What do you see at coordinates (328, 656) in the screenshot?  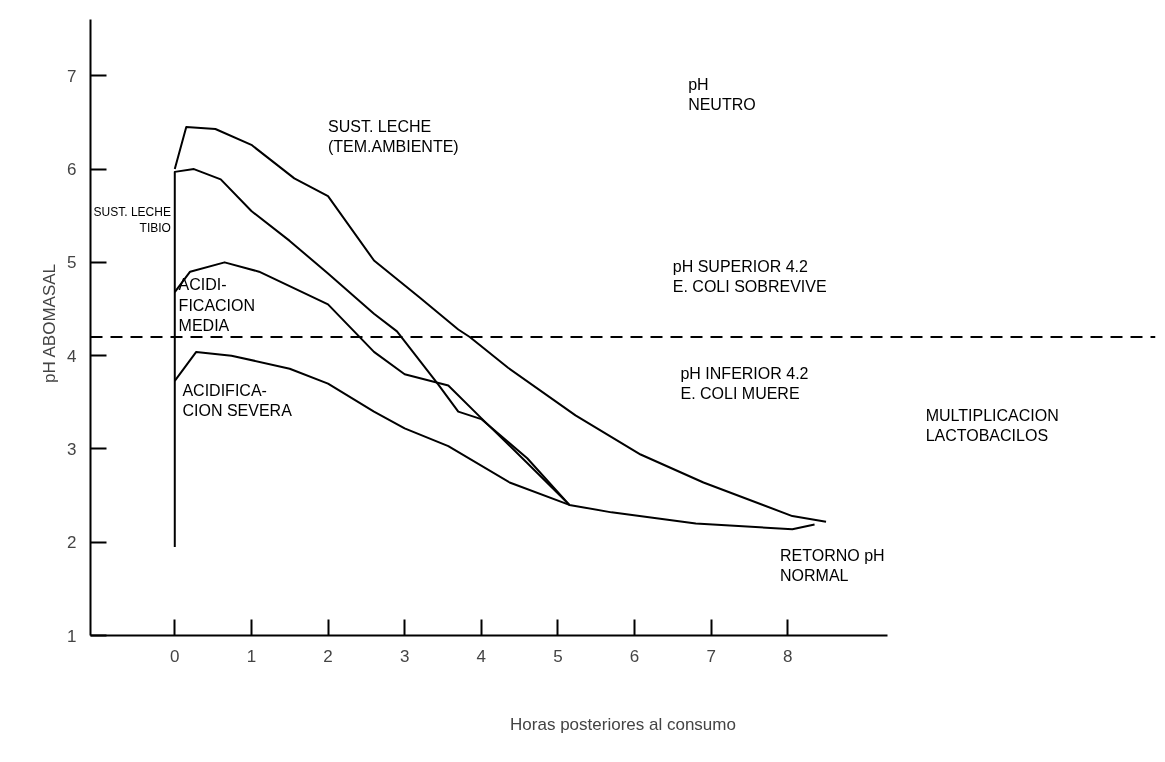 I see `x-tick-label: 2` at bounding box center [328, 656].